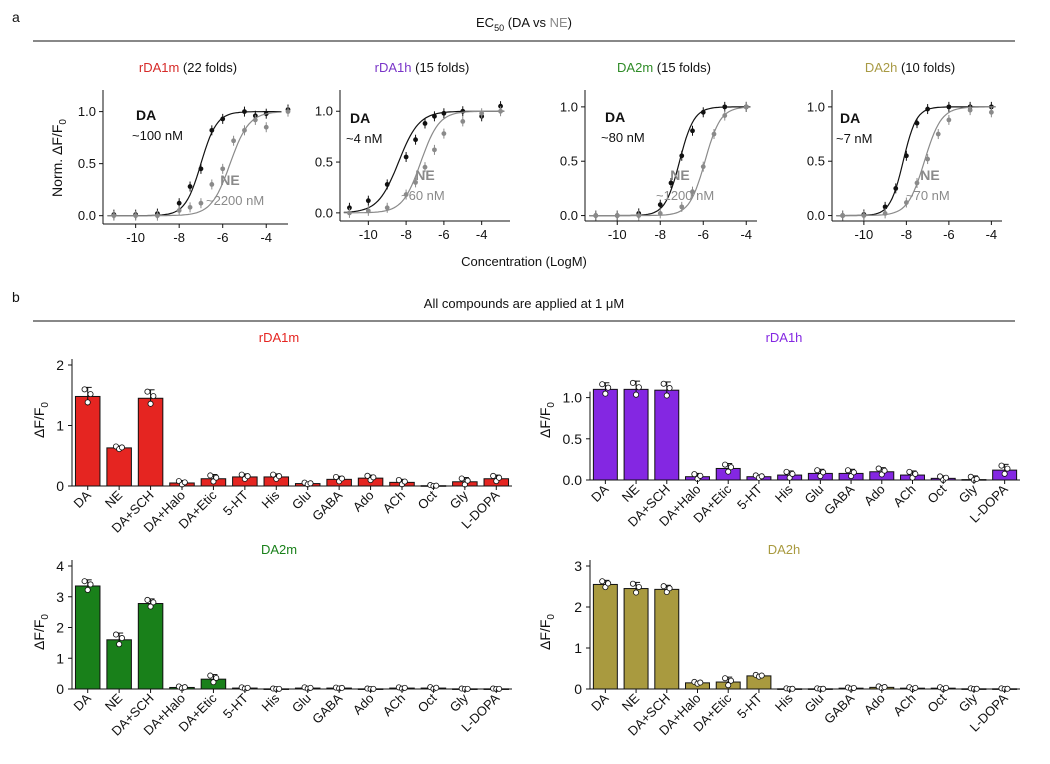  Describe the element at coordinates (685, 195) in the screenshot. I see `ec50-value-ne: ~1200 nM` at that location.